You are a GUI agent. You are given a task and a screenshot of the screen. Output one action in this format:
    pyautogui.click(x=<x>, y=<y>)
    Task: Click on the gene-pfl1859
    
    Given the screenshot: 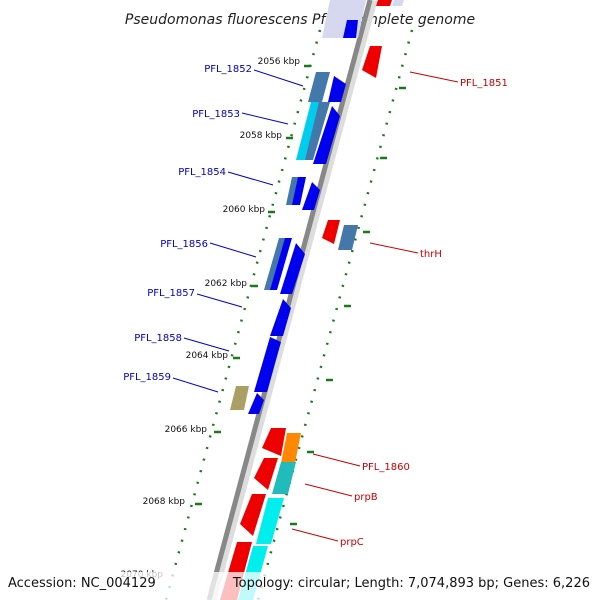 What is the action you would take?
    pyautogui.click(x=239, y=398)
    